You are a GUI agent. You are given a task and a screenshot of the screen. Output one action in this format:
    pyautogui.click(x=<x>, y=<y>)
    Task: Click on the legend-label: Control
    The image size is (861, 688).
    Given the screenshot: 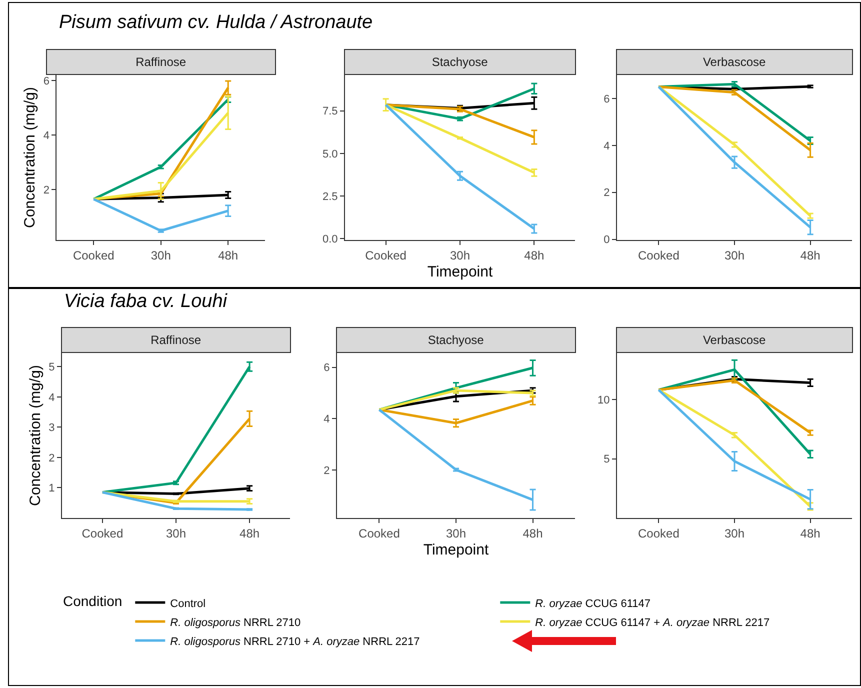 What is the action you would take?
    pyautogui.click(x=188, y=604)
    